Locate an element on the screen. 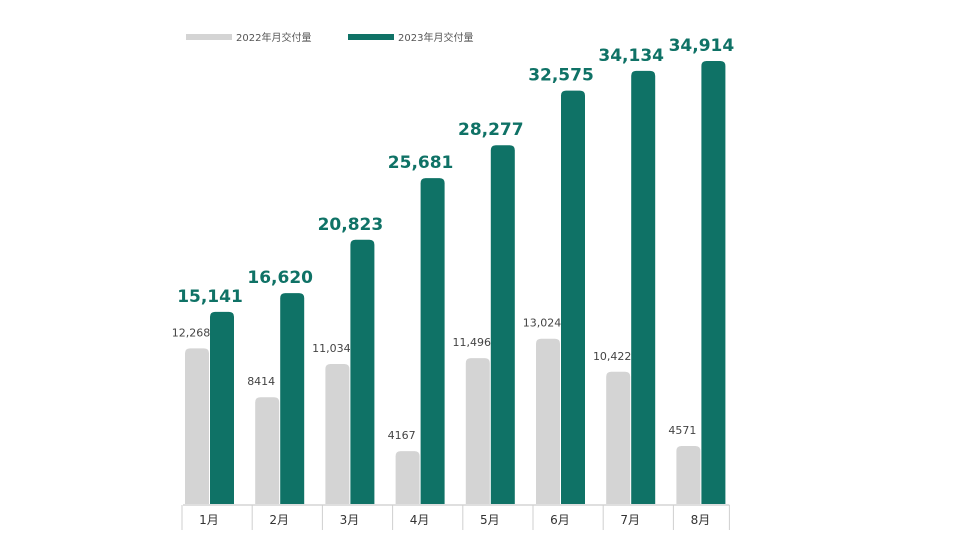 Image resolution: width=960 pixels, height=540 pixels. x-tick-label-1: 1月 is located at coordinates (209, 520).